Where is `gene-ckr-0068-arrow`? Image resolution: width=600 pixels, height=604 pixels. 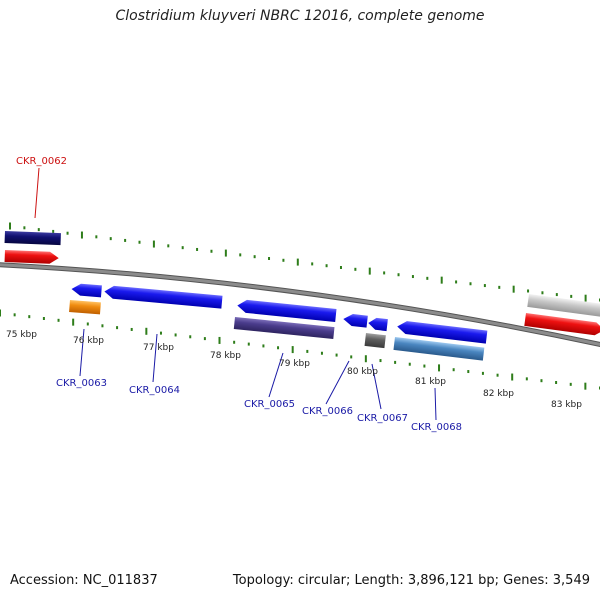 gene-ckr-0068-arrow is located at coordinates (442, 332).